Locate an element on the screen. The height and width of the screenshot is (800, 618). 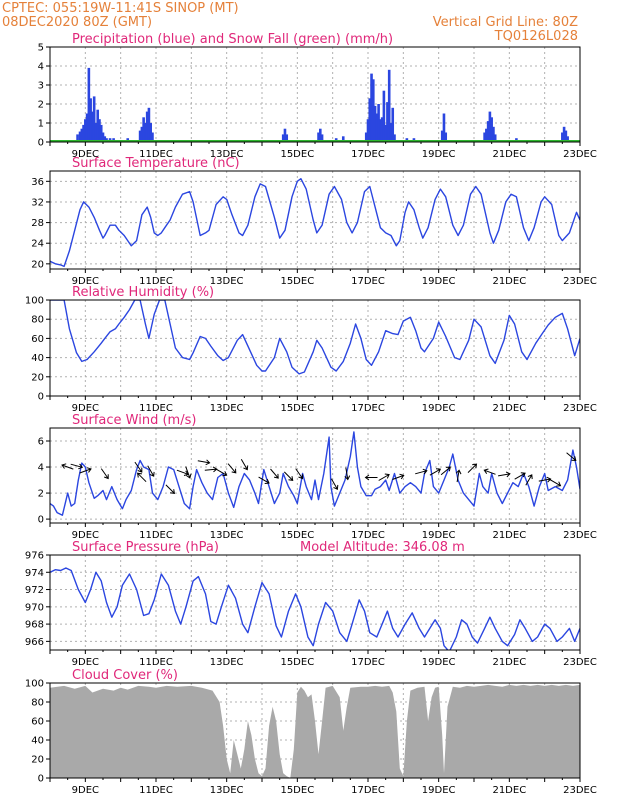
wind-xtick-label: 19DEC is located at coordinates (439, 535).